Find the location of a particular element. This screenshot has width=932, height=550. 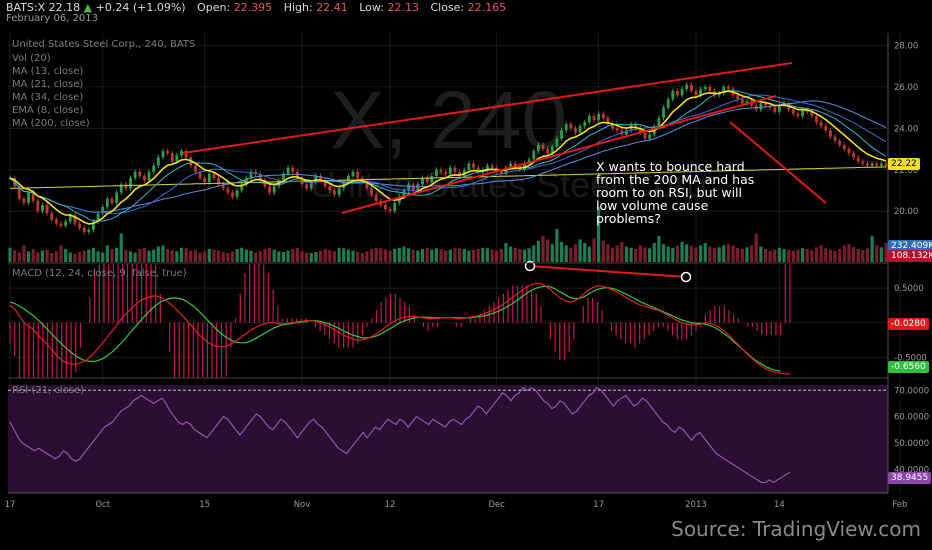

bar-date: February 06, 2013 is located at coordinates (52, 18).